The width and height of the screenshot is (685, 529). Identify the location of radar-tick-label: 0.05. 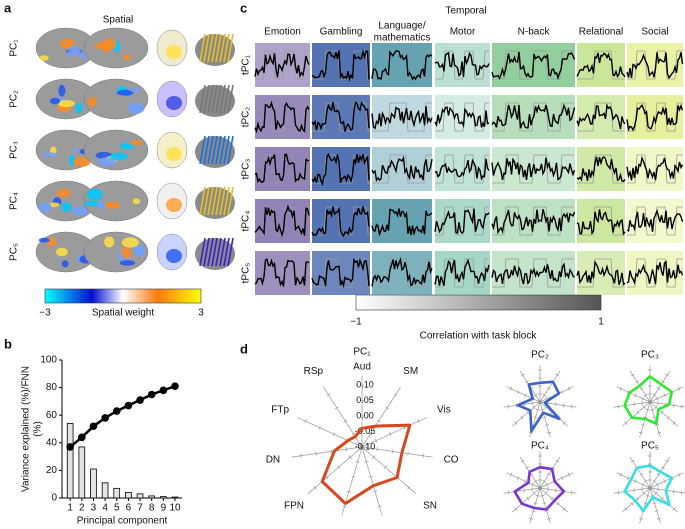
(365, 400).